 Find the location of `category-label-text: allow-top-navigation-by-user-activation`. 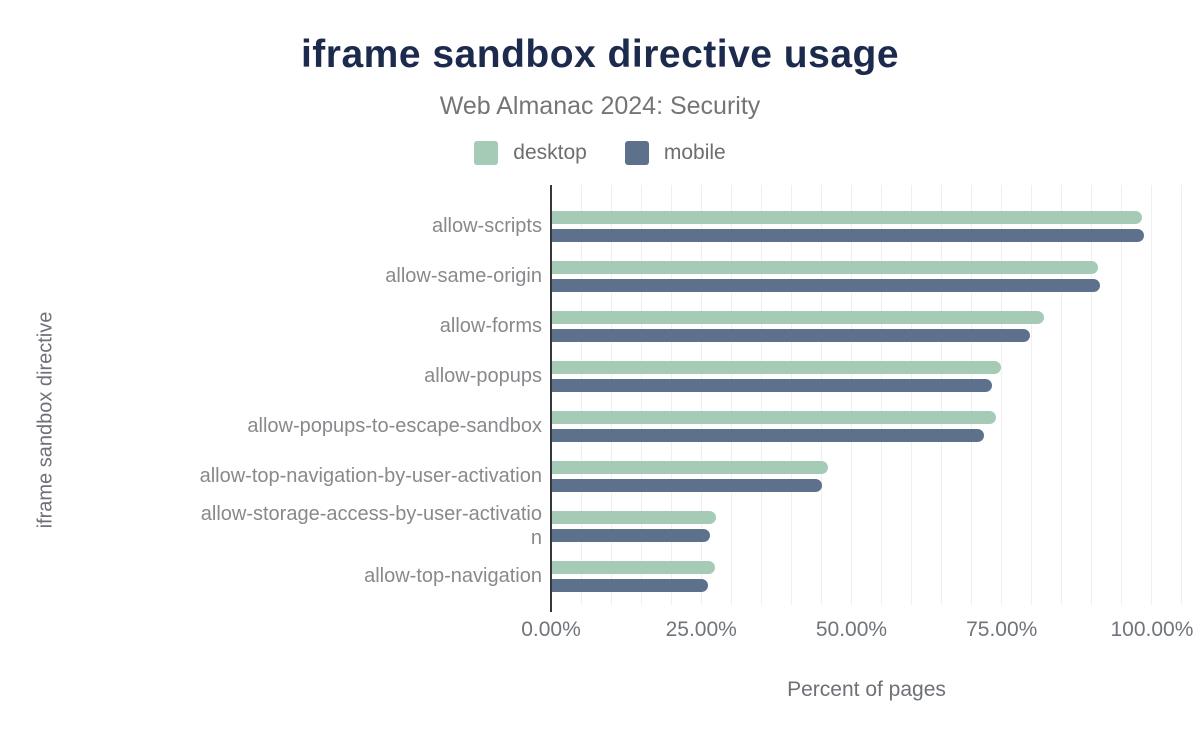

category-label-text: allow-top-navigation-by-user-activation is located at coordinates (370, 476).